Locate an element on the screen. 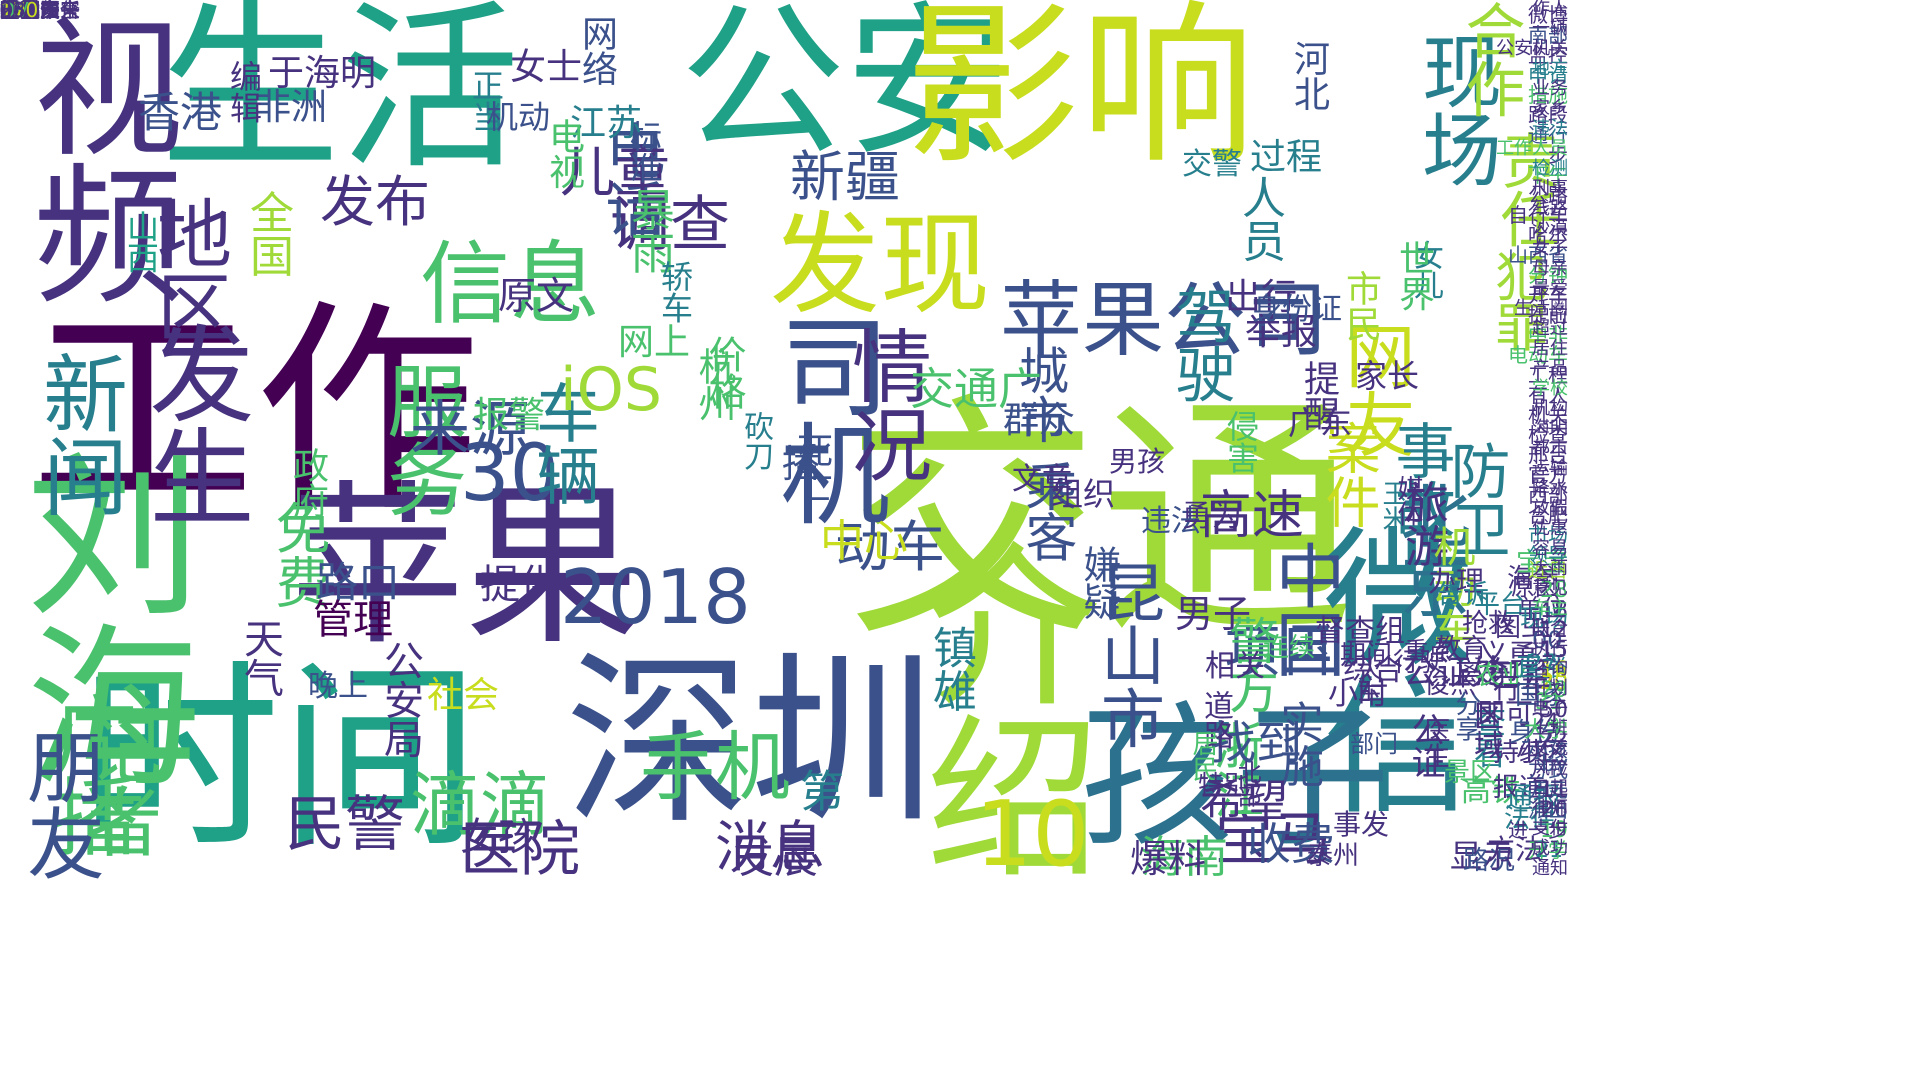  cloud-word: 公路 is located at coordinates (1548, 195).